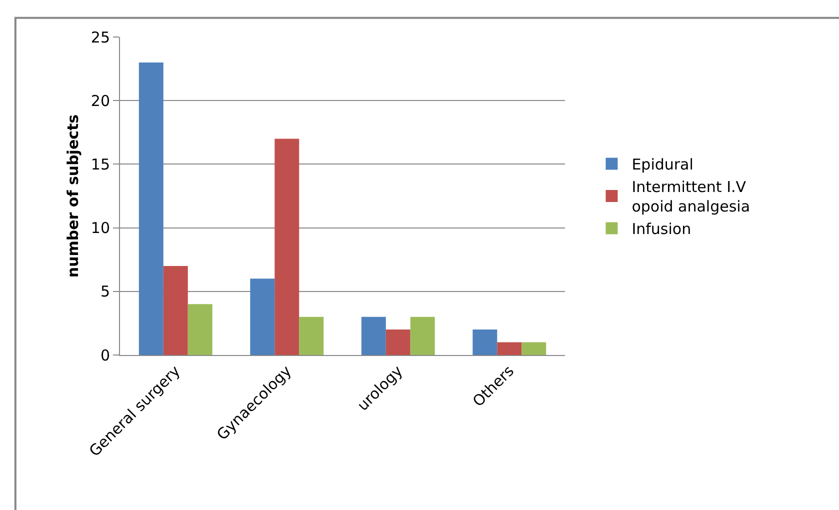 This screenshot has width=839, height=510. I want to click on legend-label: Epidural, so click(663, 165).